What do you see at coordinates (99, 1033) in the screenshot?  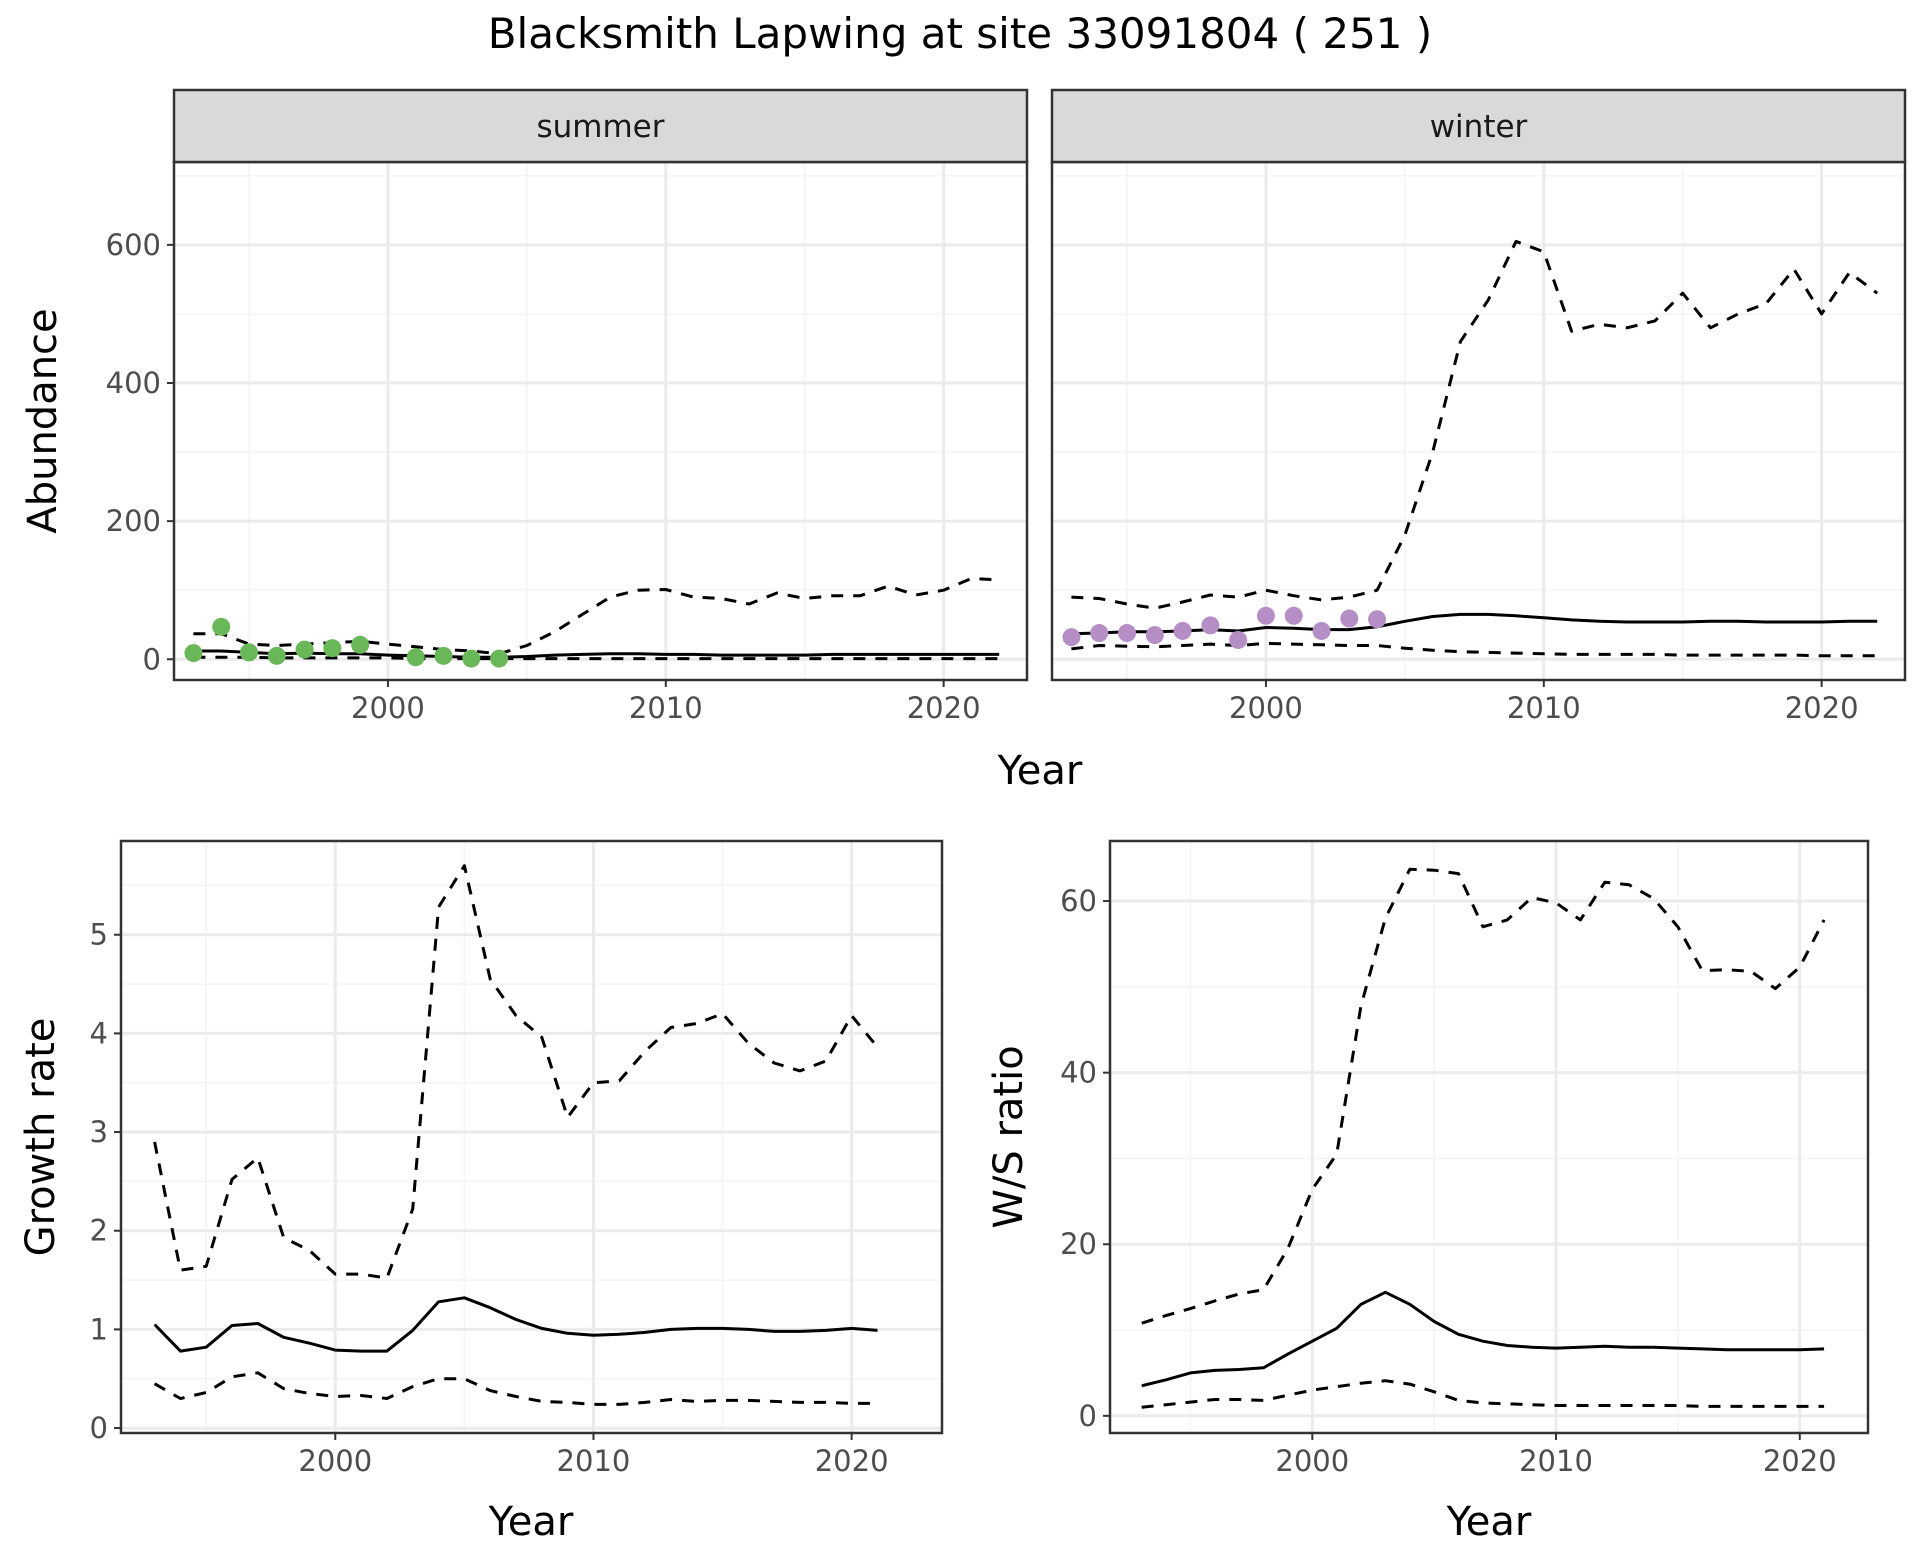 I see `growth-y-tick-label: 4` at bounding box center [99, 1033].